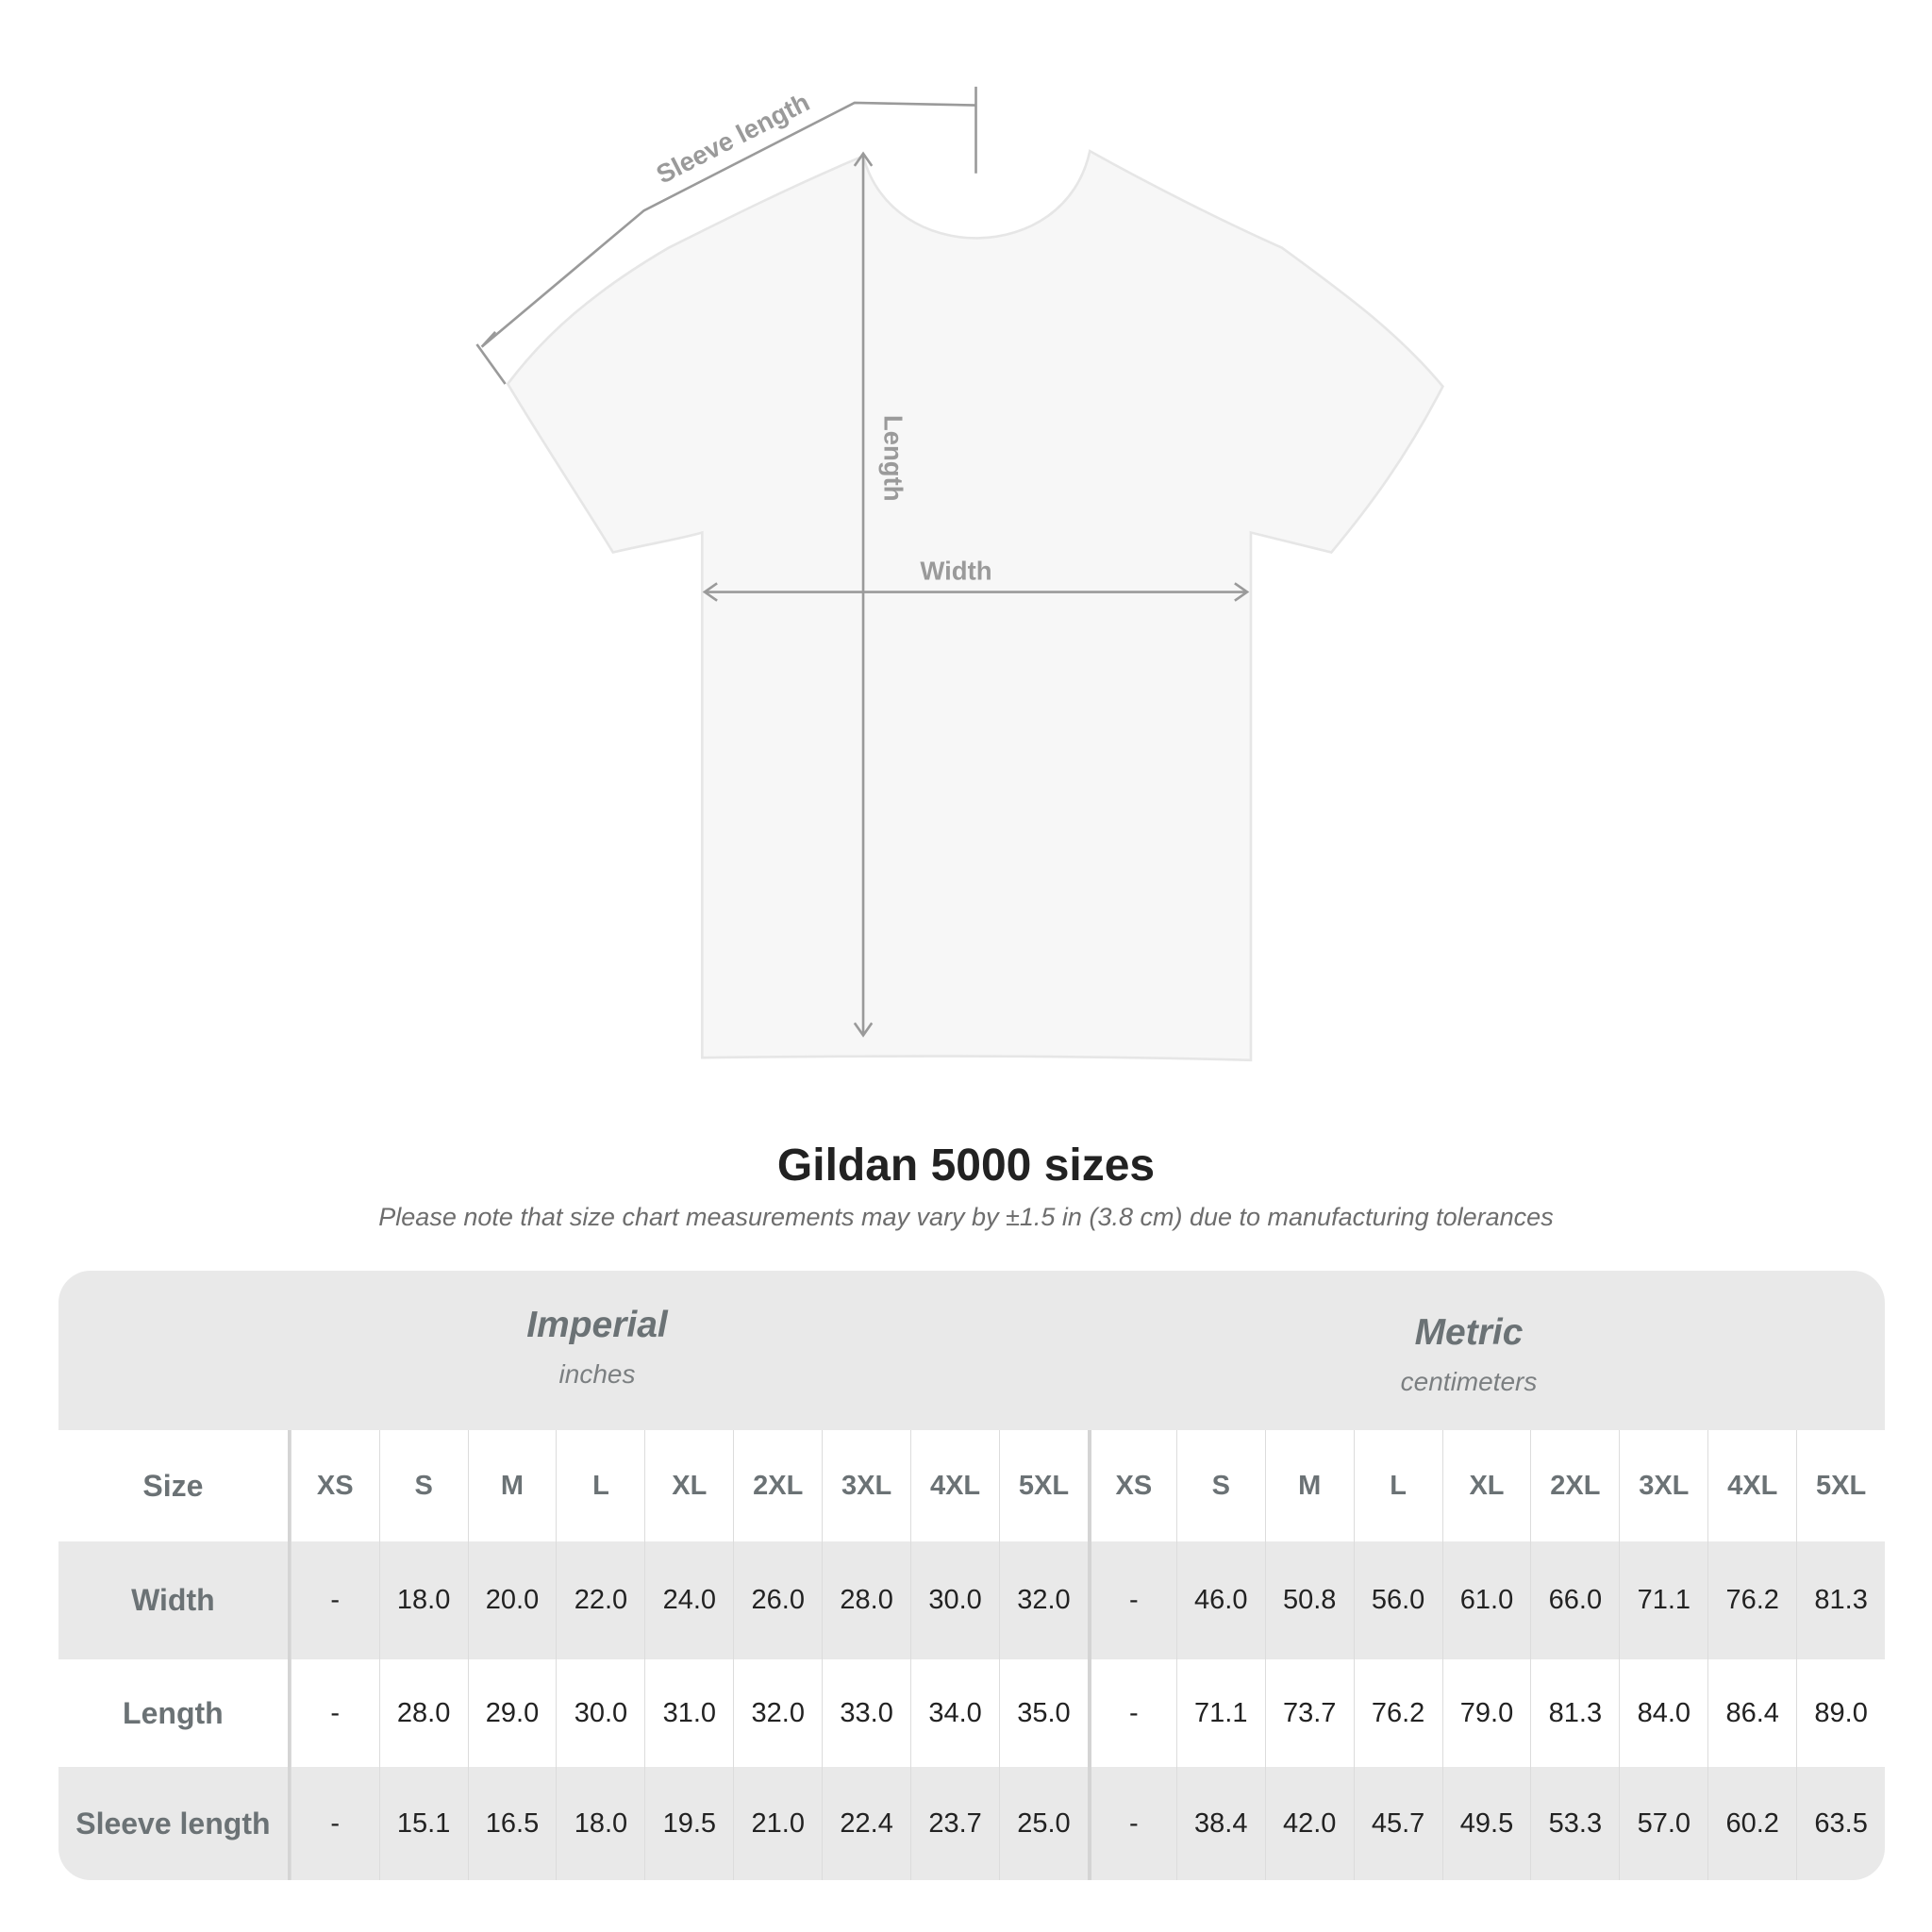  What do you see at coordinates (688, 1600) in the screenshot?
I see `imperial-value-cell: 24.0` at bounding box center [688, 1600].